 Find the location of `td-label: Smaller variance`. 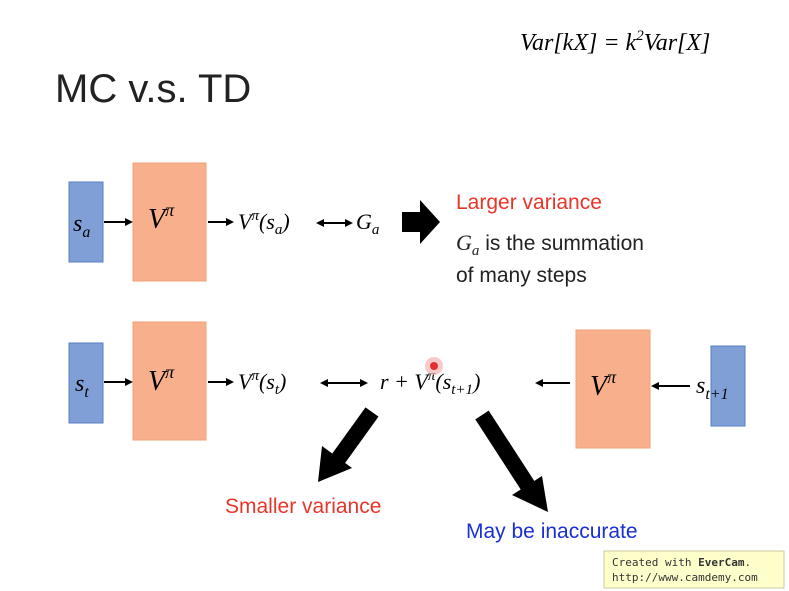

td-label: Smaller variance is located at coordinates (303, 506).